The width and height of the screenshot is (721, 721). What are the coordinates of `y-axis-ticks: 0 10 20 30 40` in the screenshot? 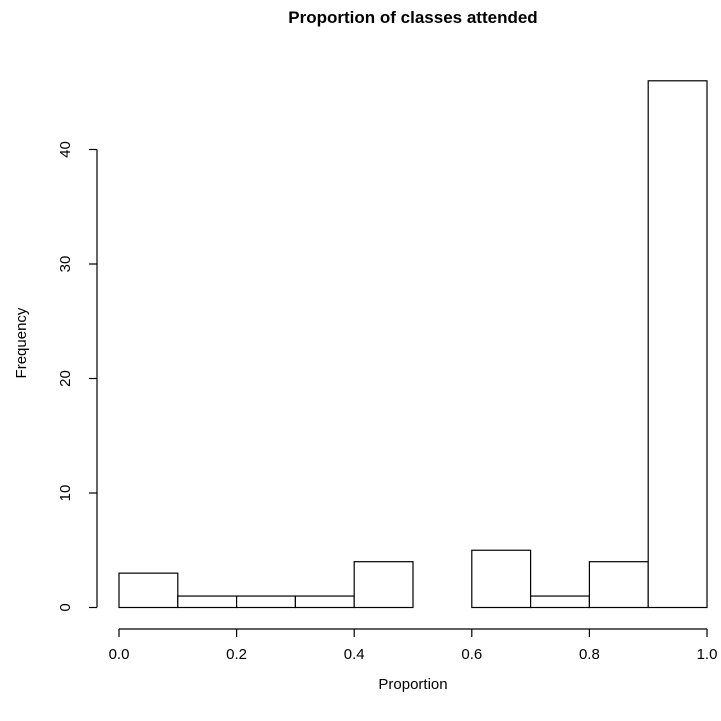 It's located at (77, 376).